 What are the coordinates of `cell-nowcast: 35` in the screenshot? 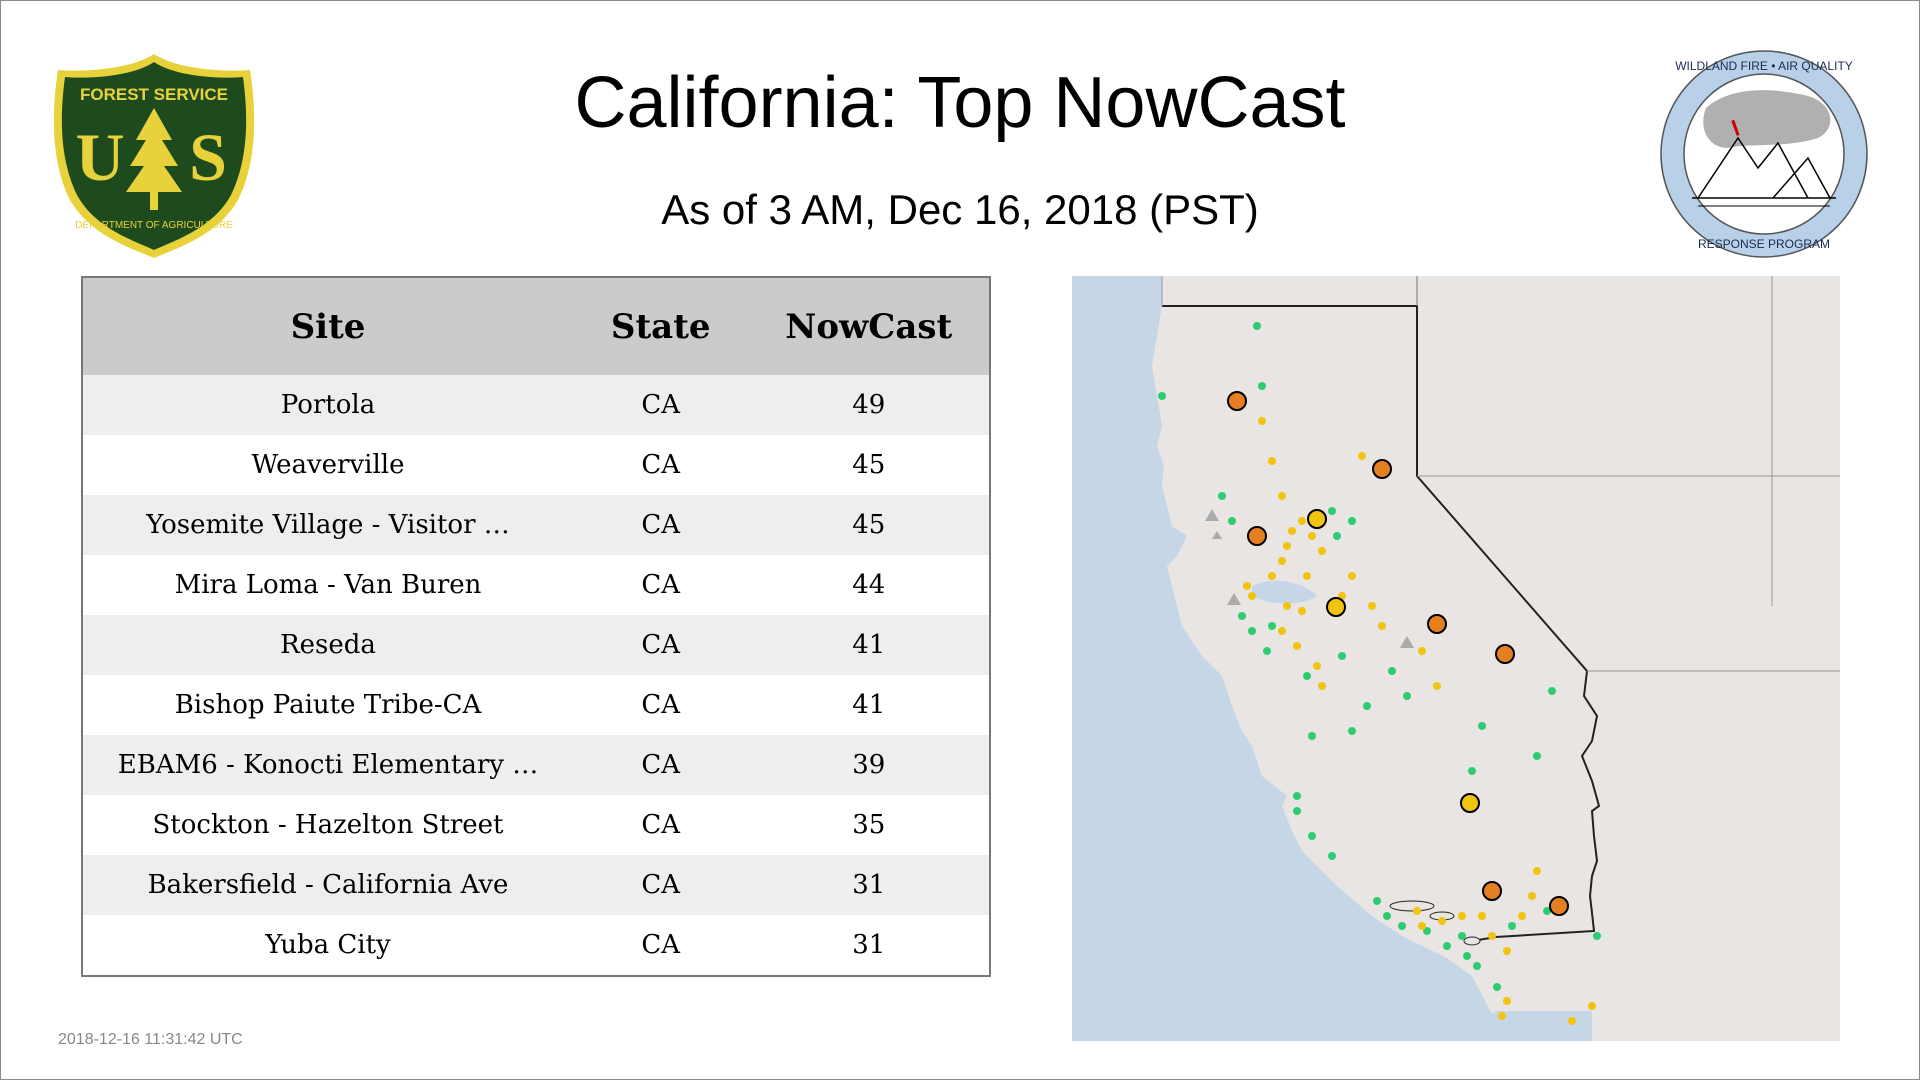 It's located at (869, 825).